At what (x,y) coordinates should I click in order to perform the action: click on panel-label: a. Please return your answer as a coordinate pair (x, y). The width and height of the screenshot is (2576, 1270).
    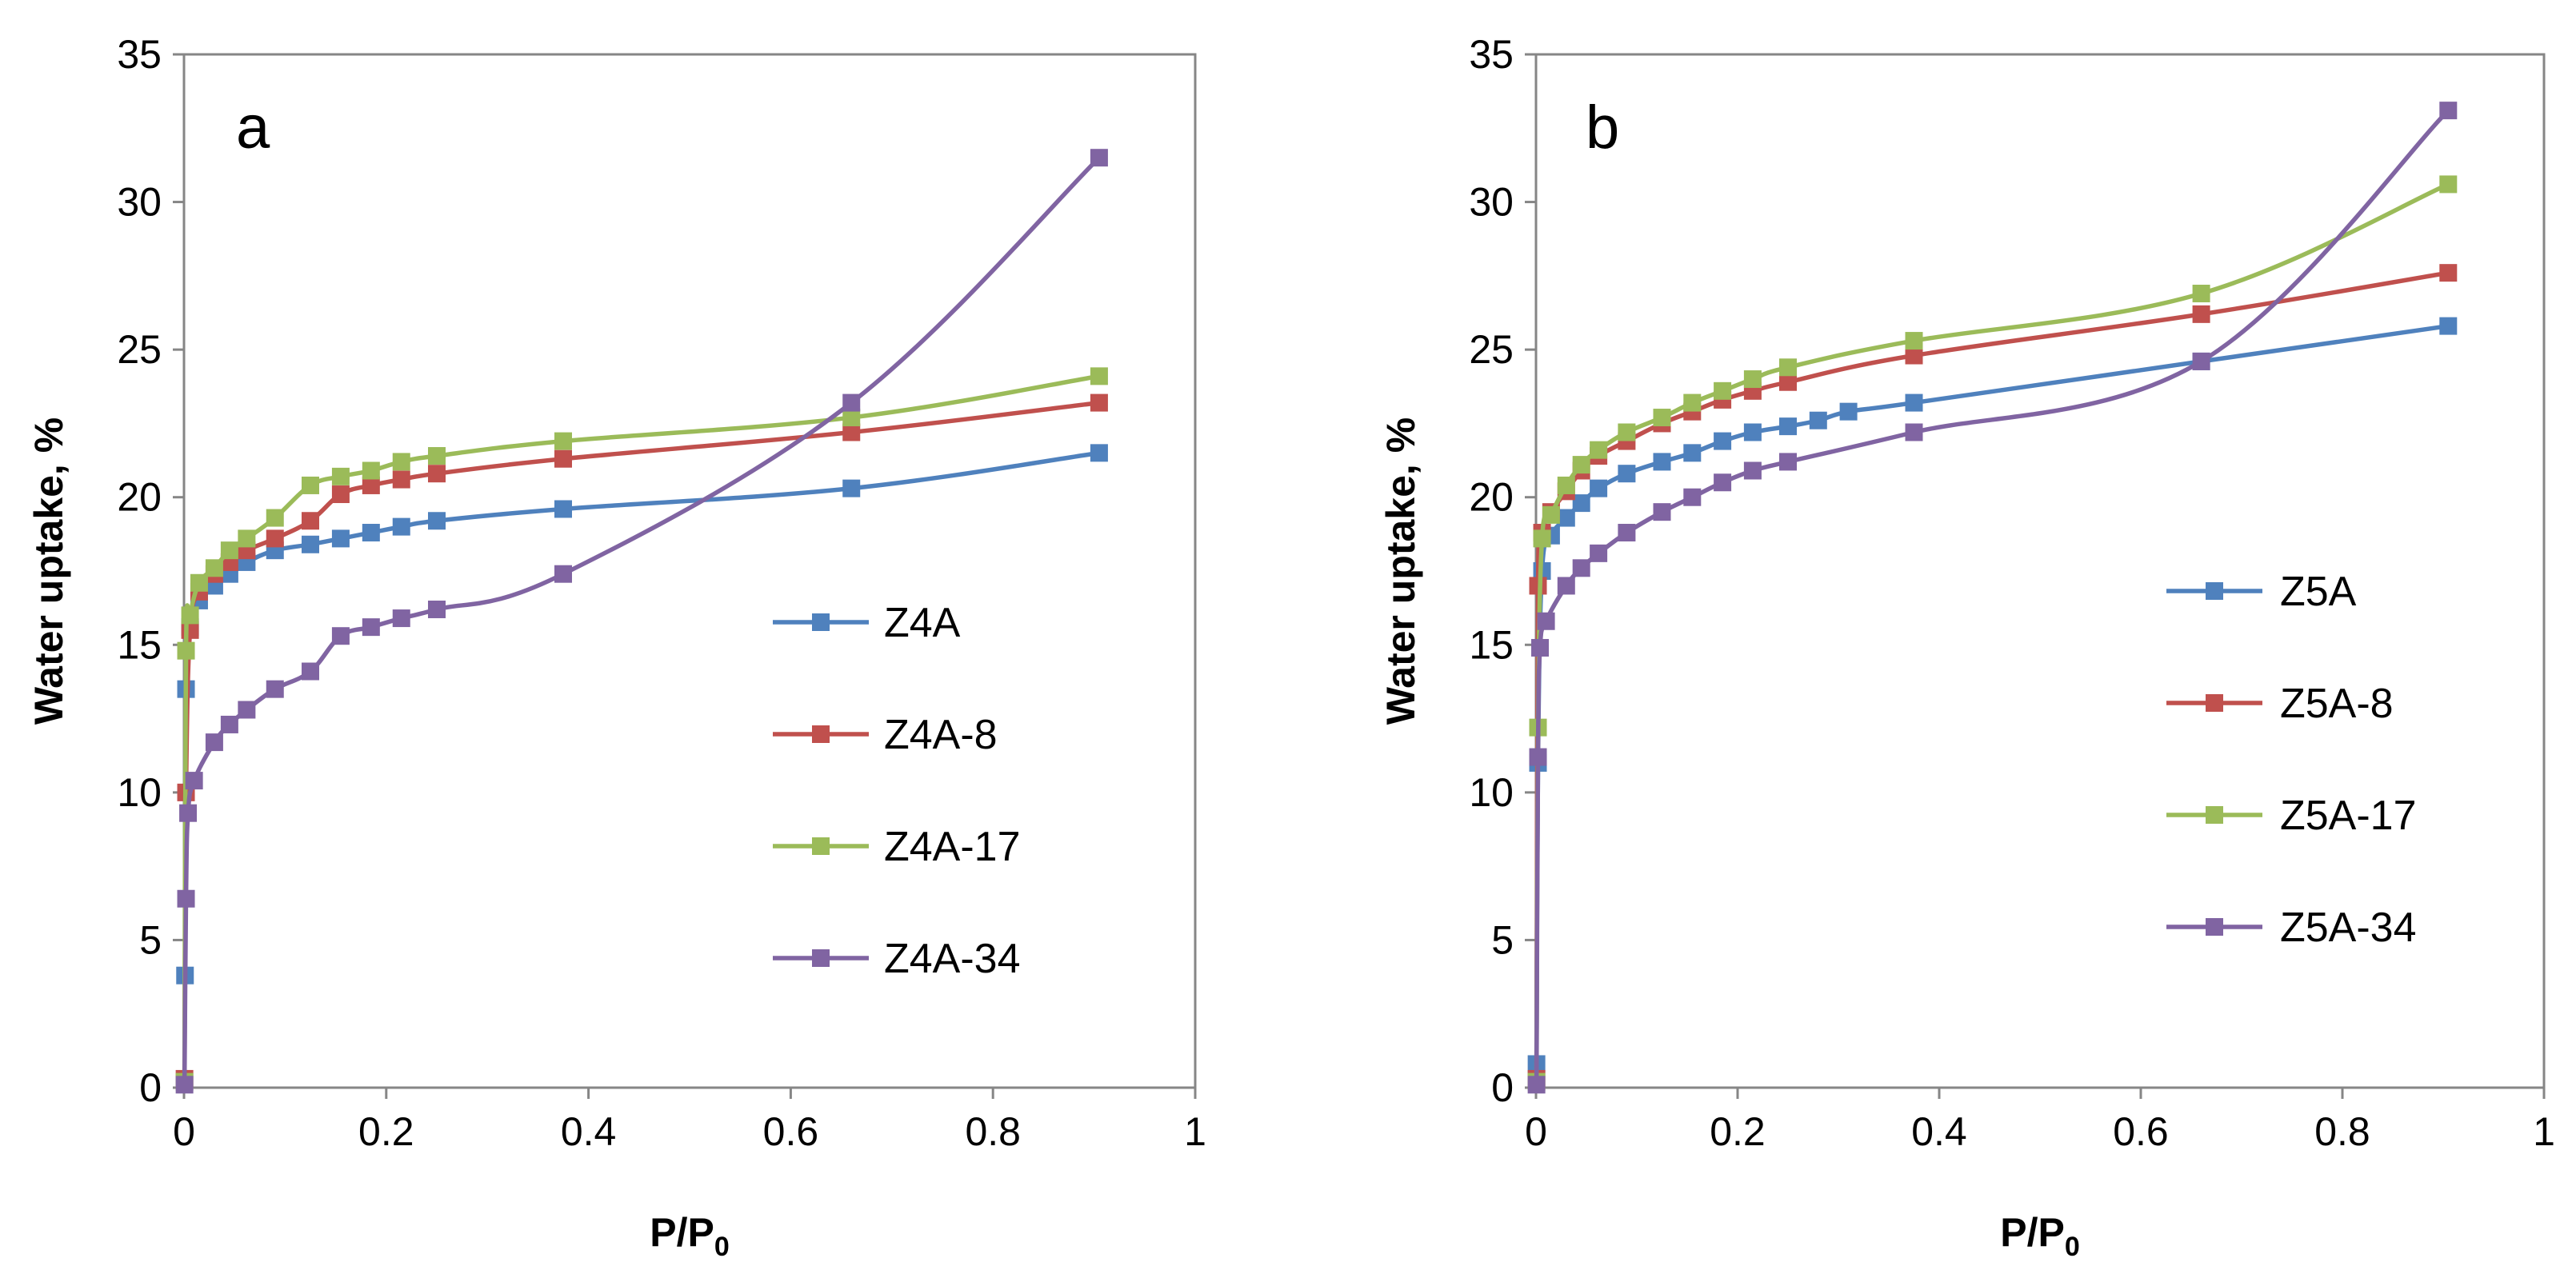
    Looking at the image, I should click on (253, 128).